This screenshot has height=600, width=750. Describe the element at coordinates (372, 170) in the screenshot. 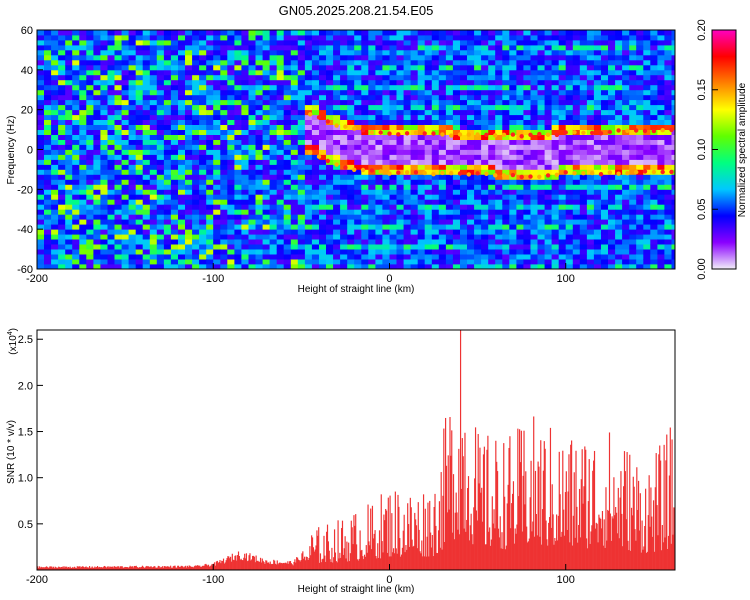

I see `band-2-point` at that location.